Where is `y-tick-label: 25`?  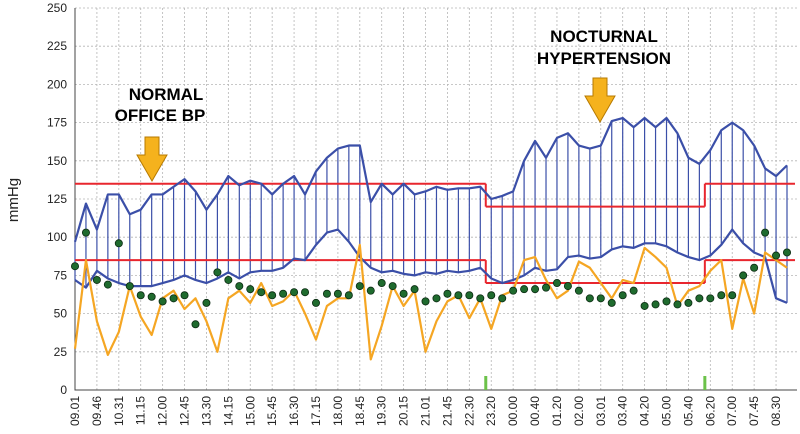
y-tick-label: 25 is located at coordinates (61, 352).